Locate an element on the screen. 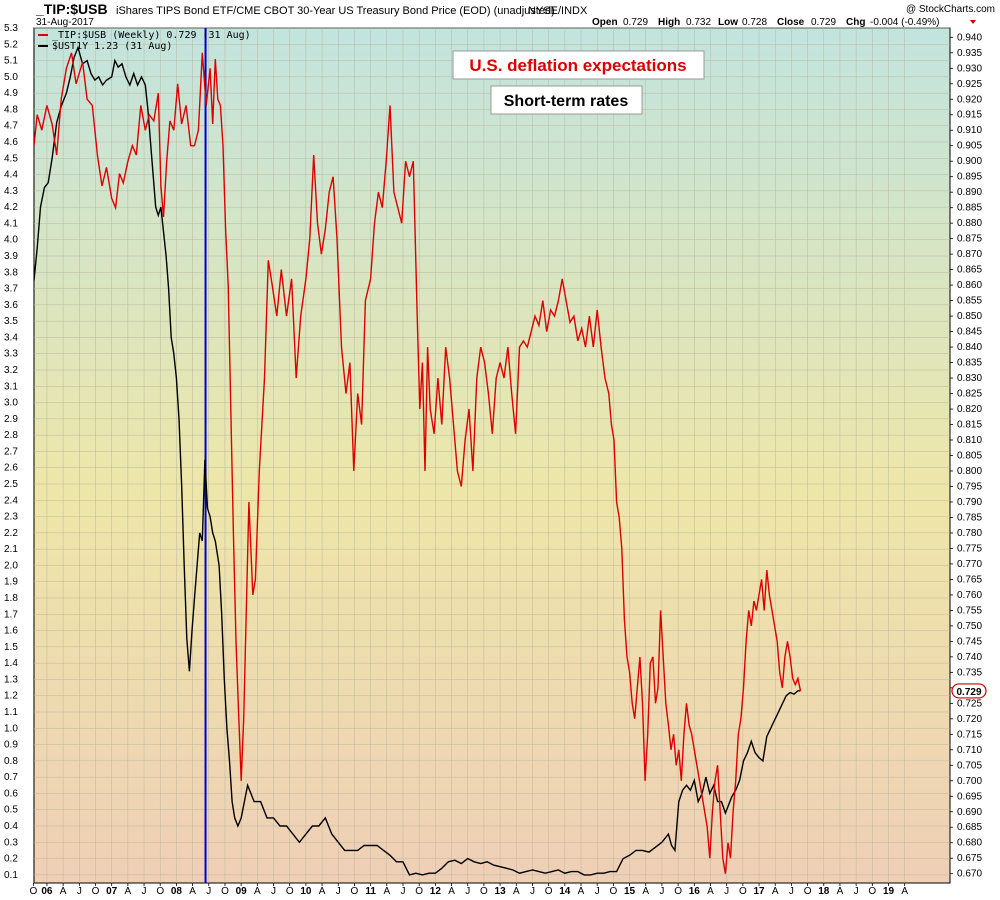 This screenshot has height=900, width=1000. right-tick-label: 0.905 is located at coordinates (969, 146).